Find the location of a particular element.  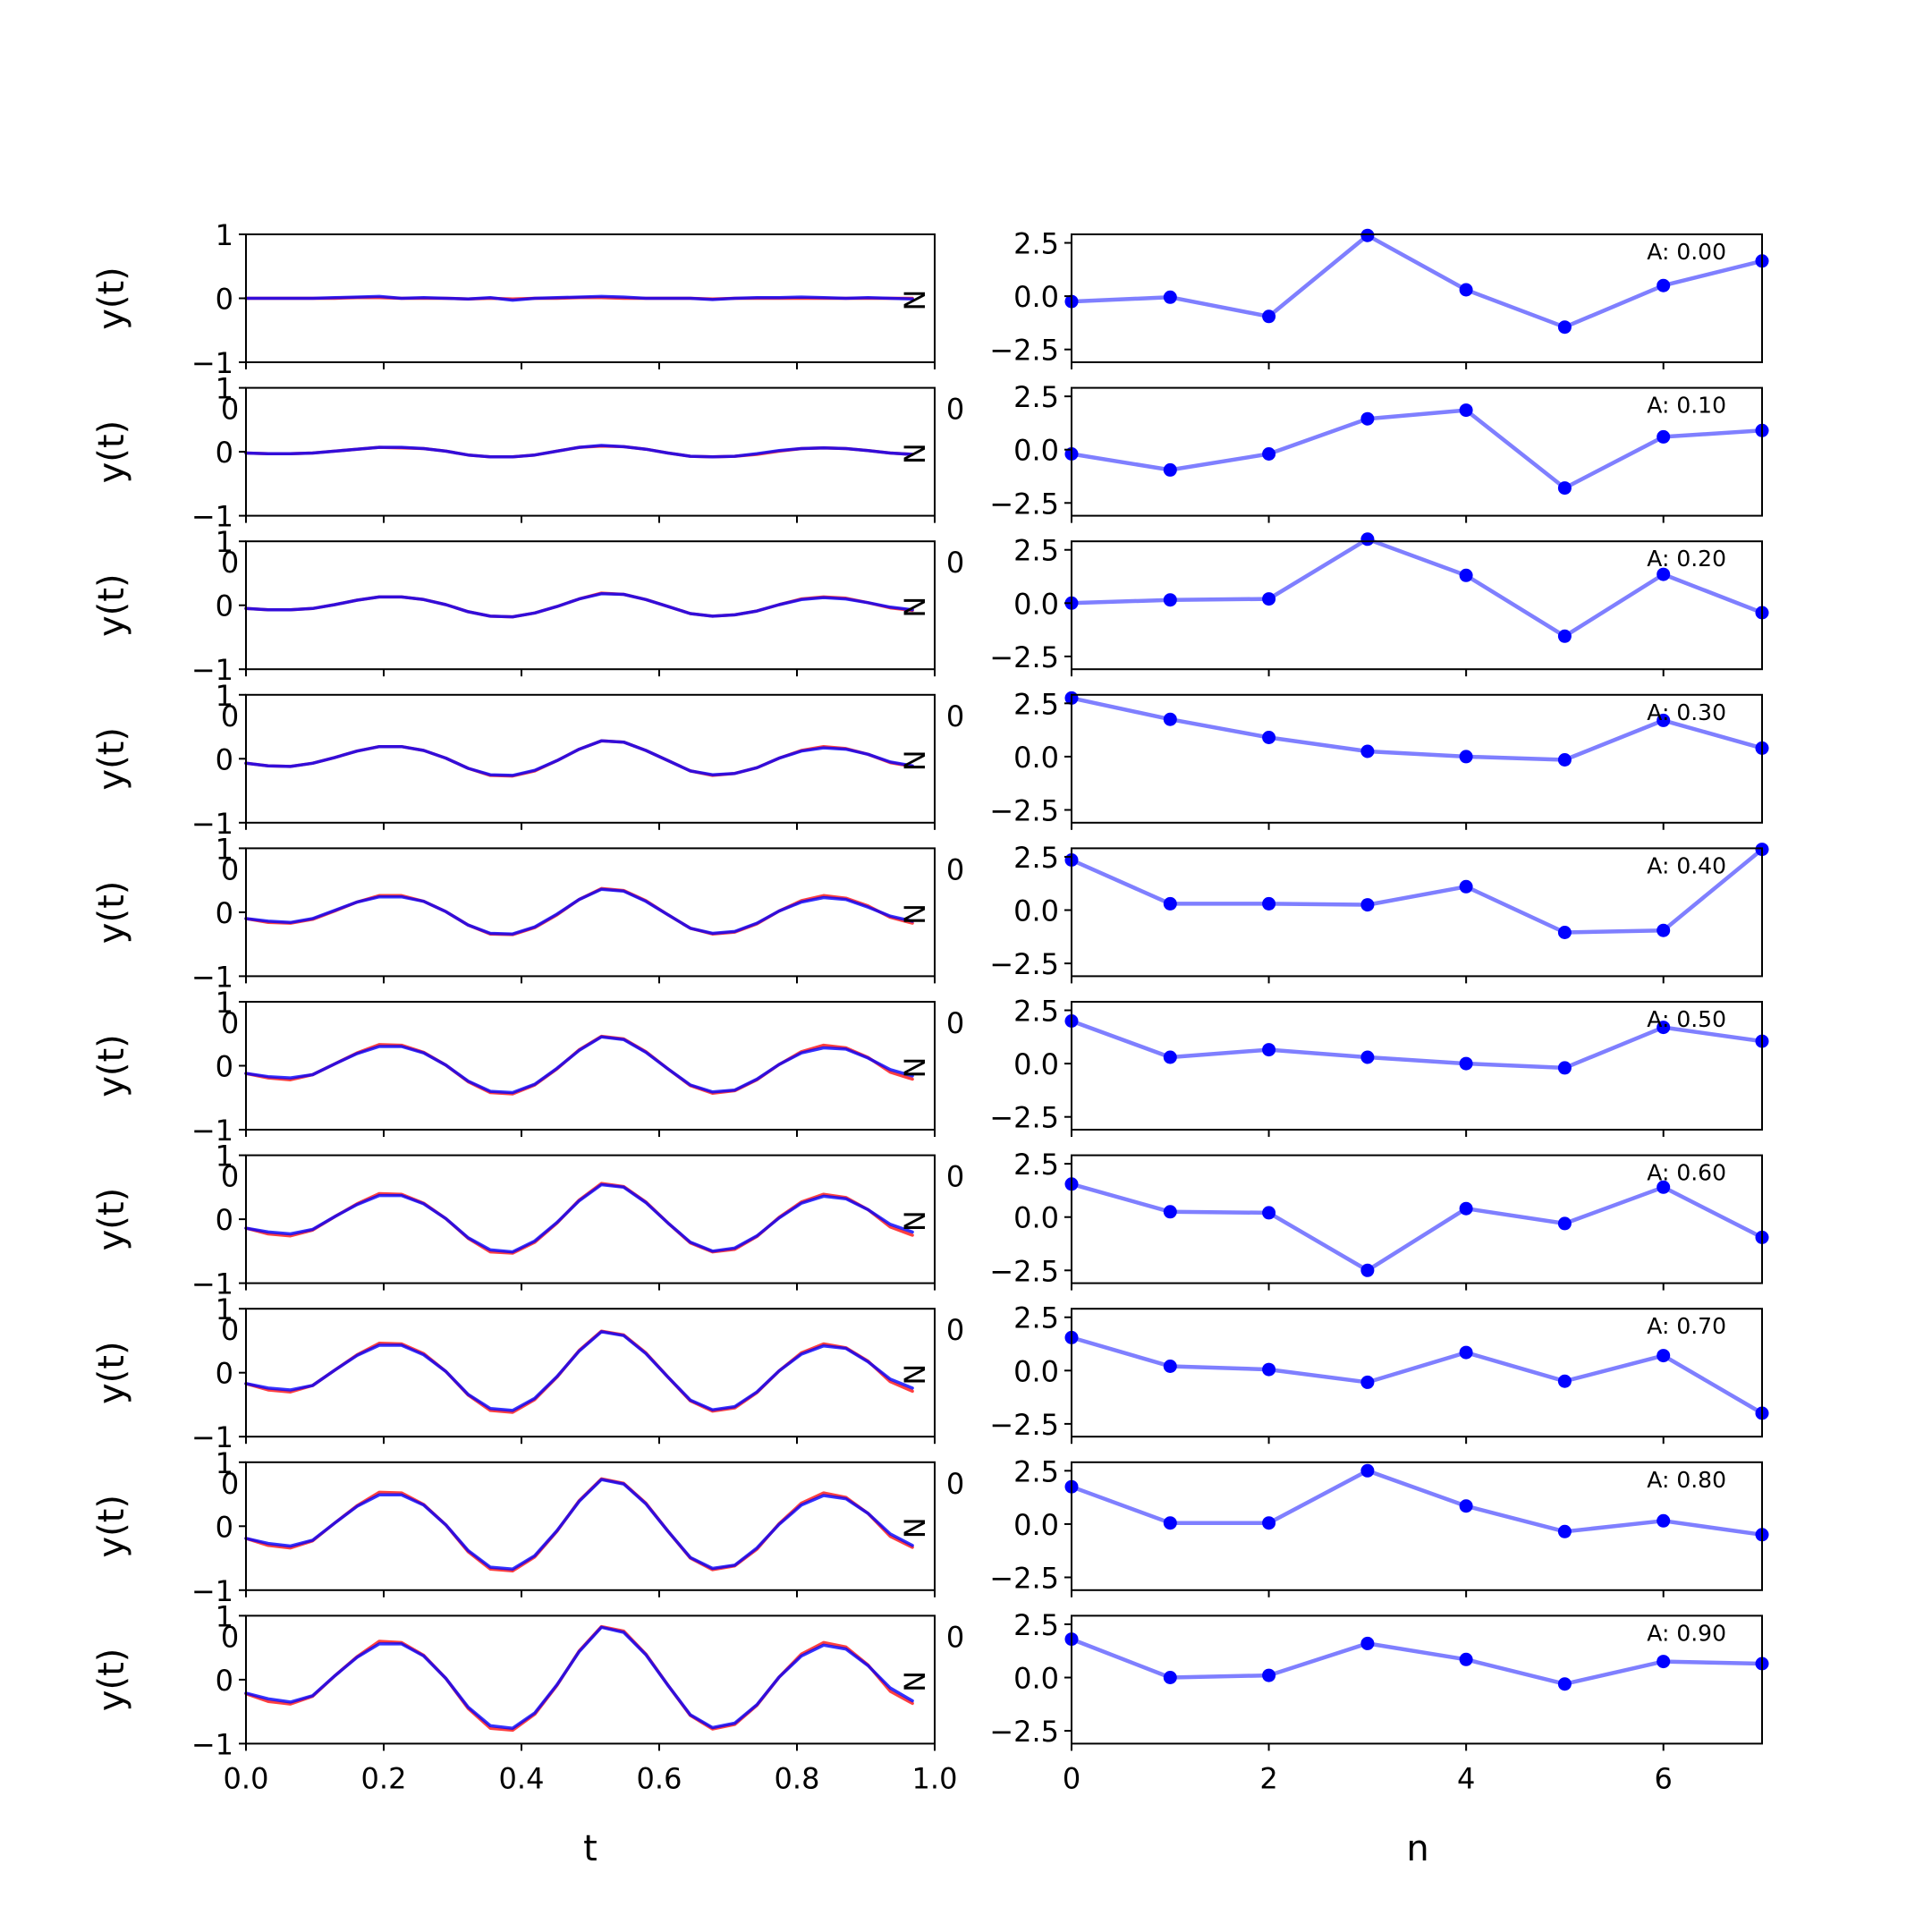

x-tick-label: 0.6 is located at coordinates (659, 1778).